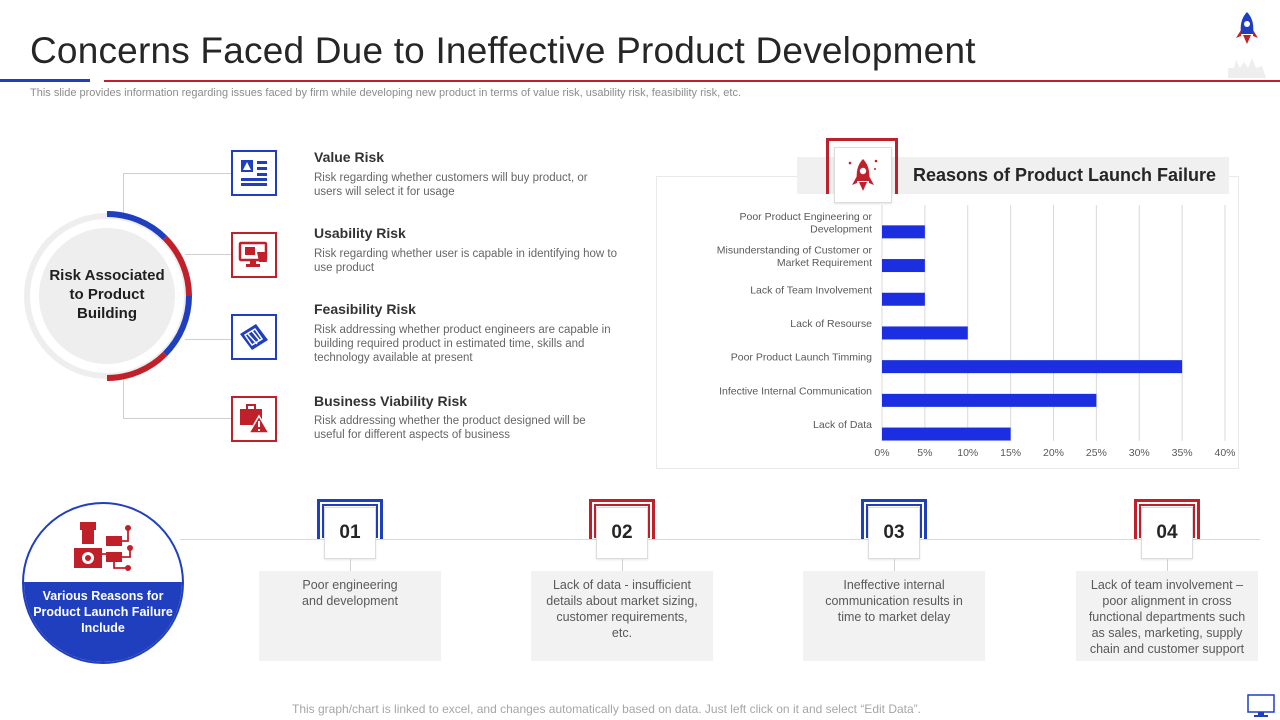  I want to click on chart-x-tick-label: 30%, so click(1139, 453).